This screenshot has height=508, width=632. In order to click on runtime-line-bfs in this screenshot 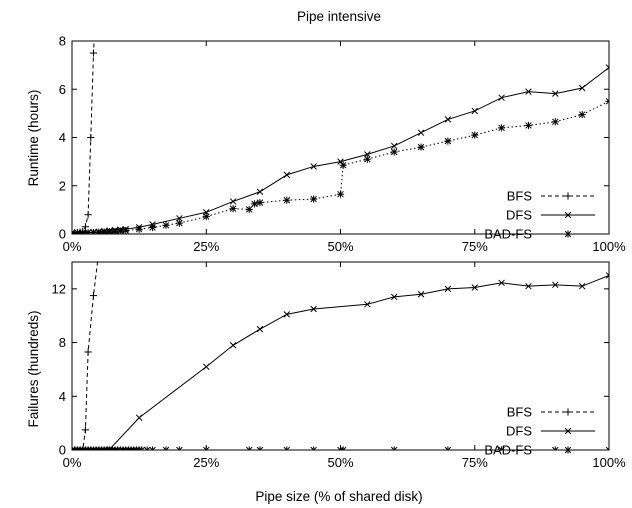, I will do `click(83, 137)`.